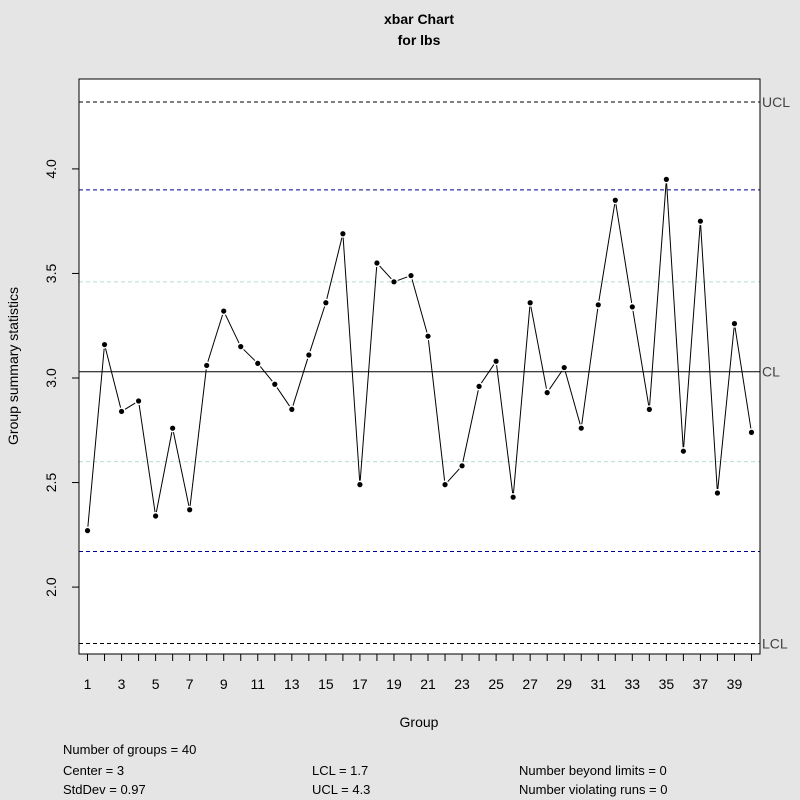 The height and width of the screenshot is (800, 800). I want to click on cl-label: CL, so click(771, 372).